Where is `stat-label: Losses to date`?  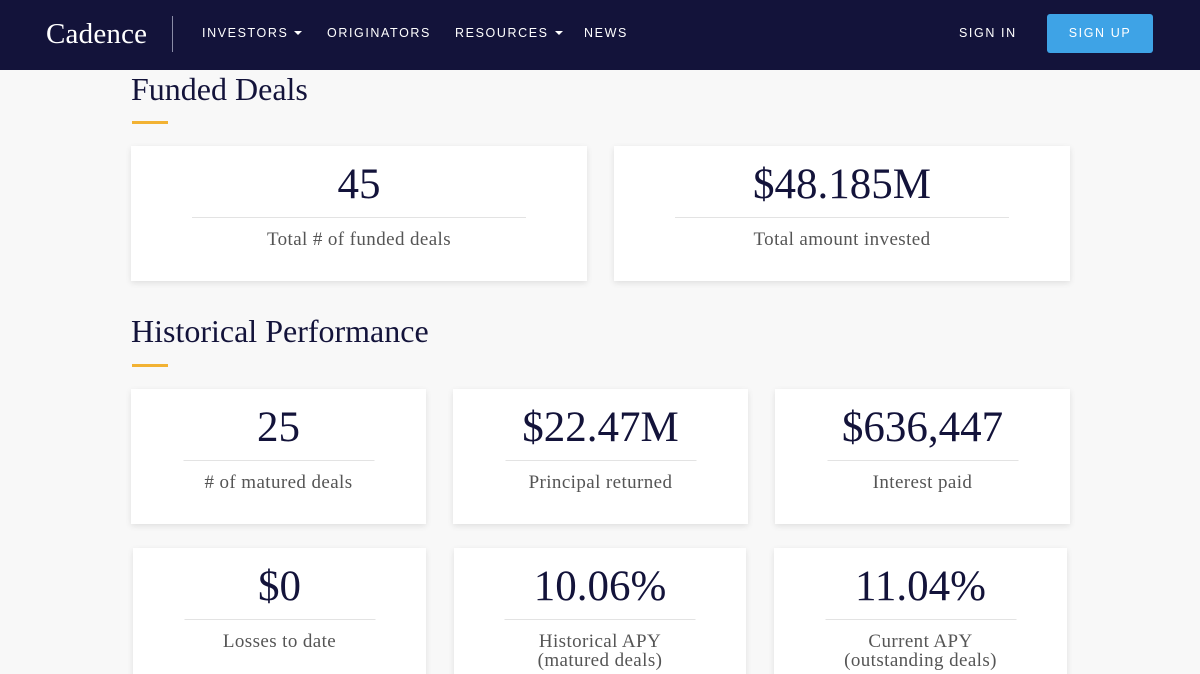
stat-label: Losses to date is located at coordinates (279, 641).